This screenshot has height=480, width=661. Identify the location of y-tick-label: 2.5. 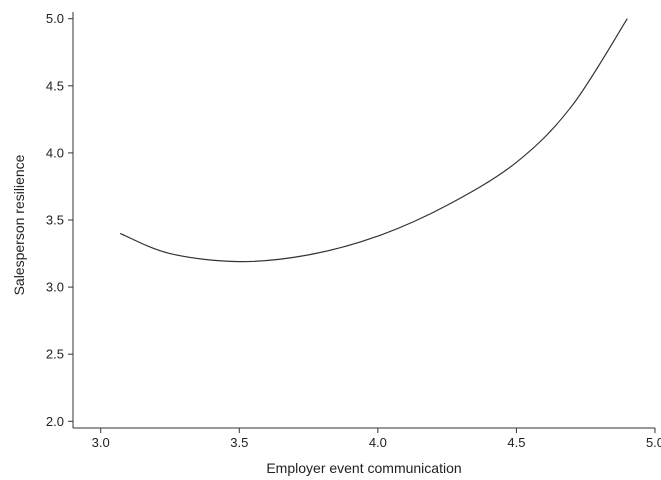
(55, 354).